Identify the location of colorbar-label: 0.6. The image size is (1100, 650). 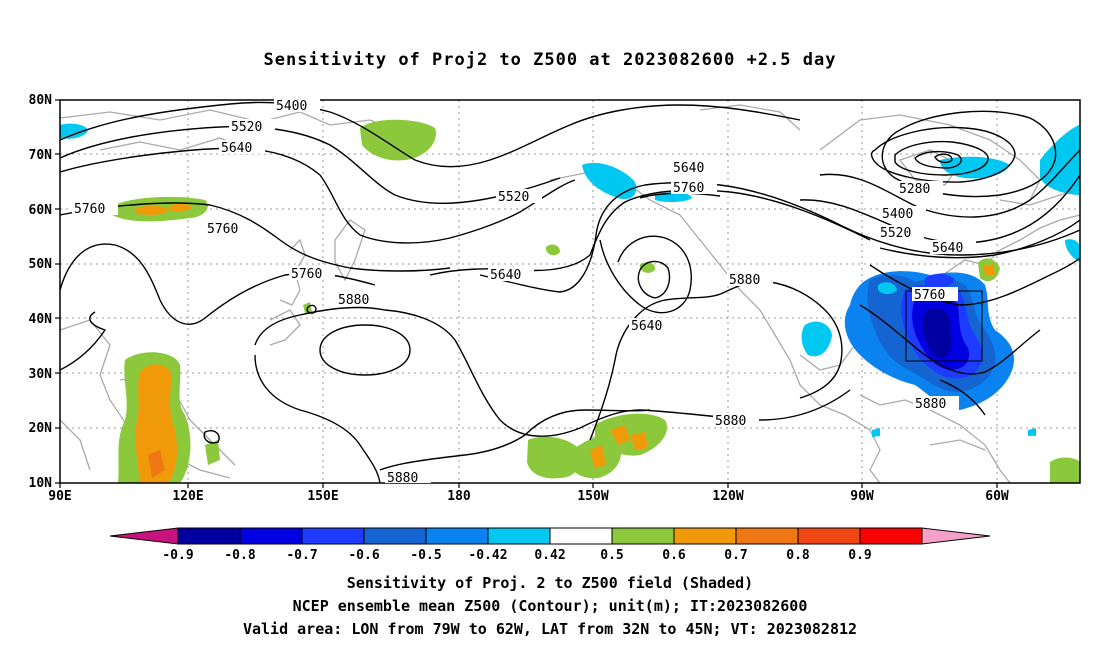
(674, 555).